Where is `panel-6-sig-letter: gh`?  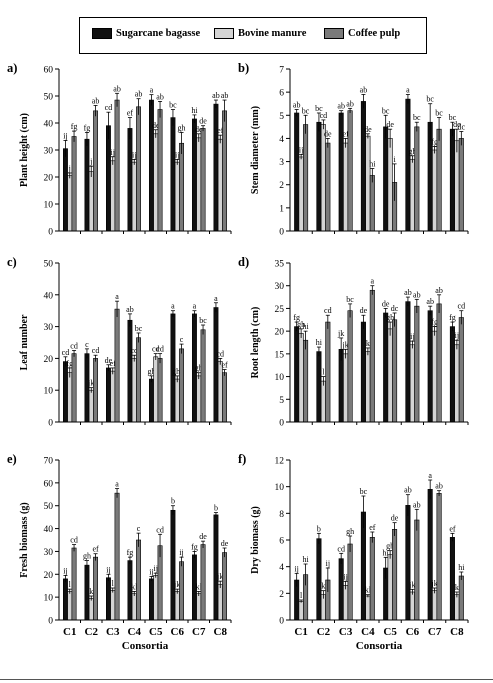 panel-6-sig-letter: gh is located at coordinates (390, 546).